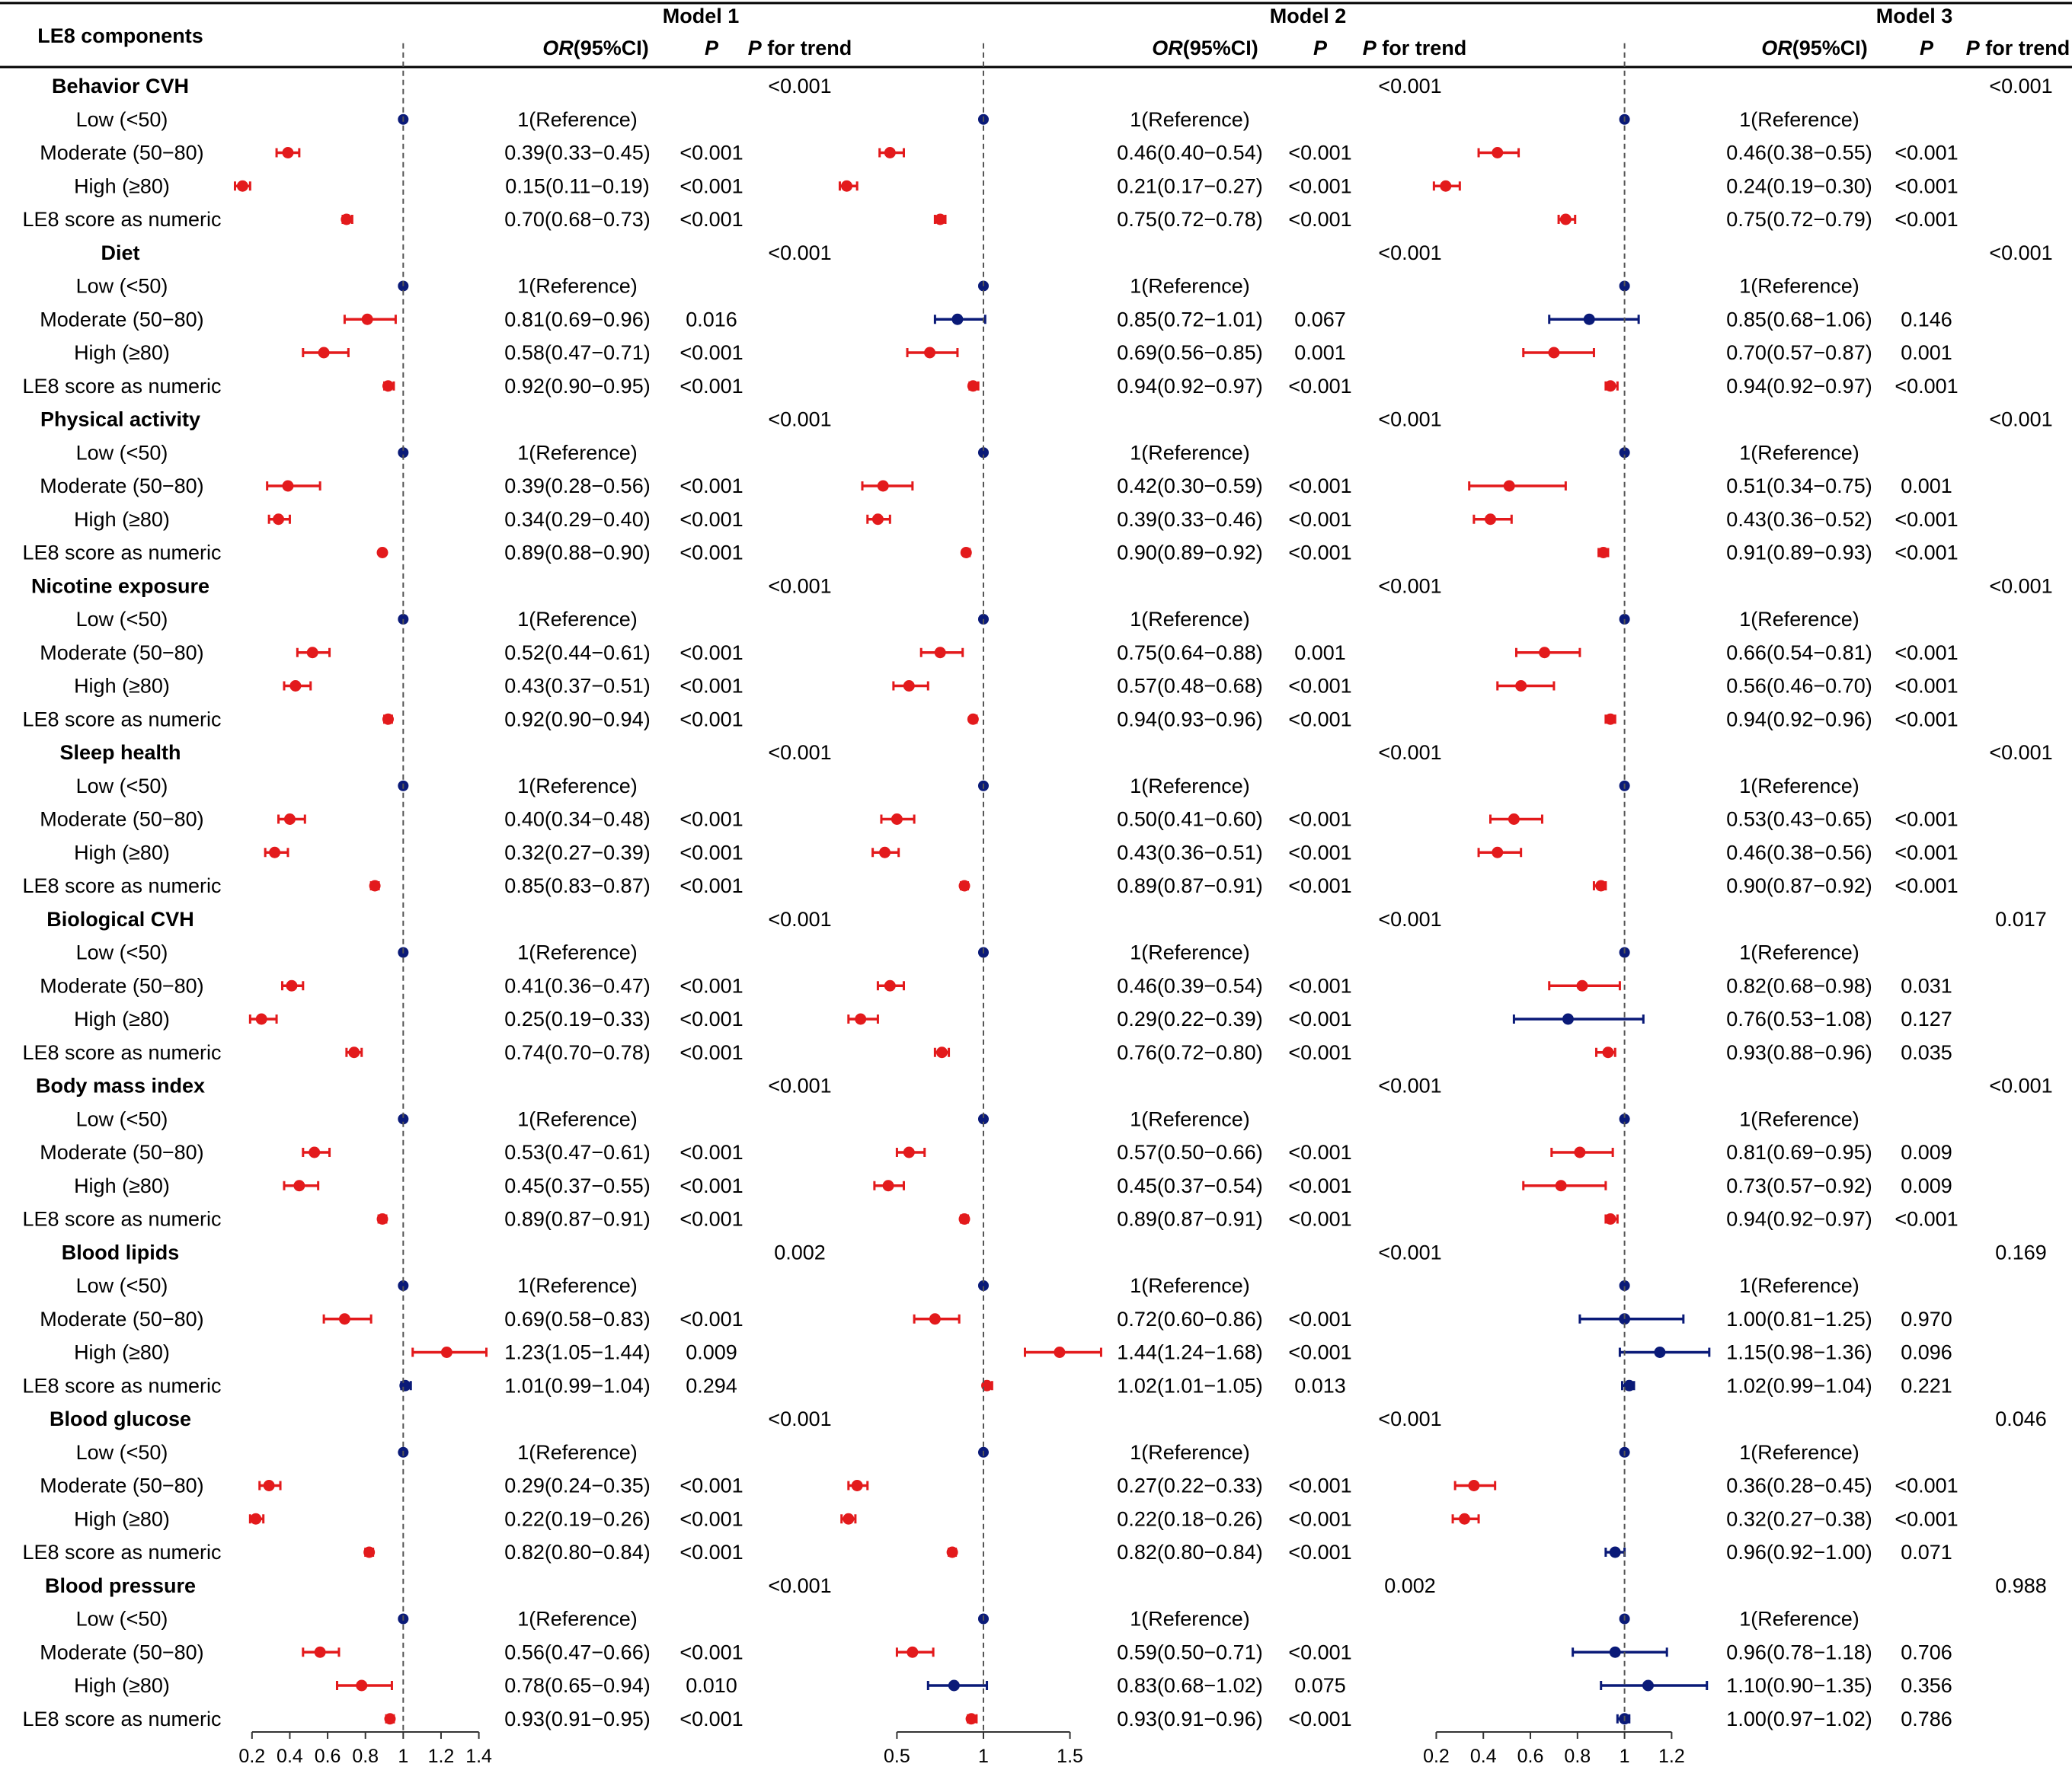  I want to click on or-ci-value: 1.44(1.24−1.68), so click(1189, 1352).